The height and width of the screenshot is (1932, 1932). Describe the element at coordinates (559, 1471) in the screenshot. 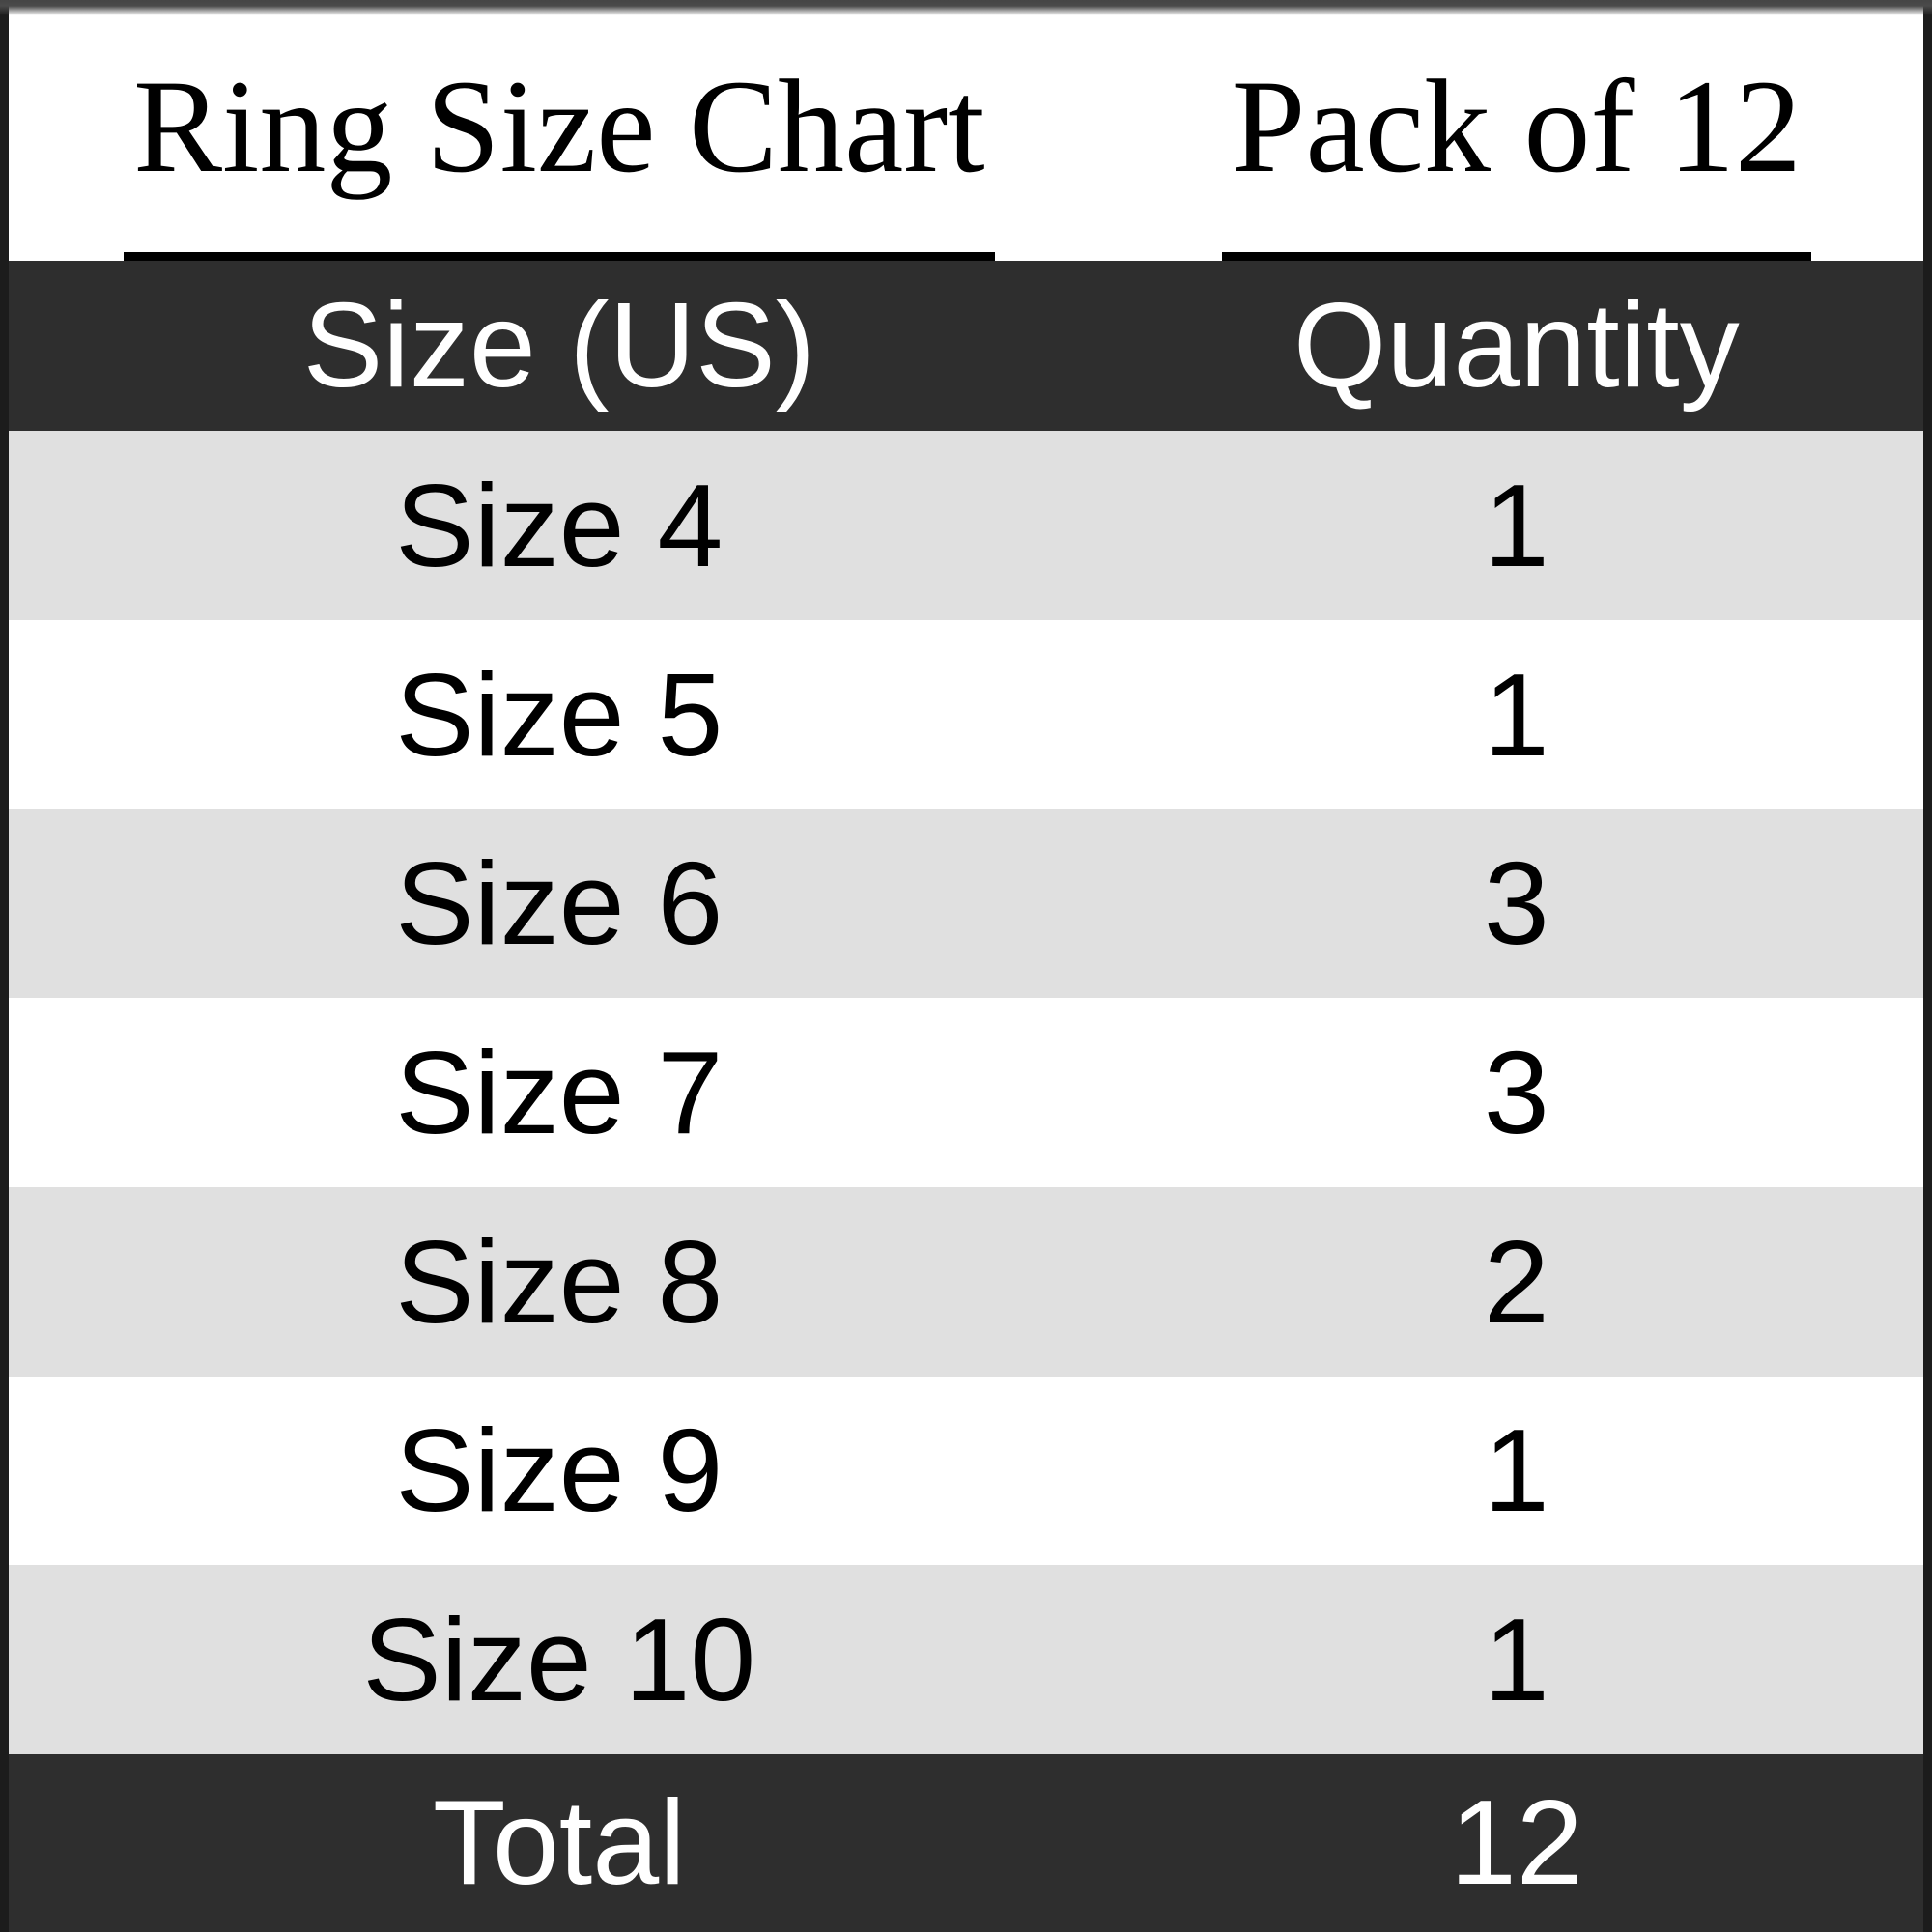

I see `size-cell: Size 9` at that location.